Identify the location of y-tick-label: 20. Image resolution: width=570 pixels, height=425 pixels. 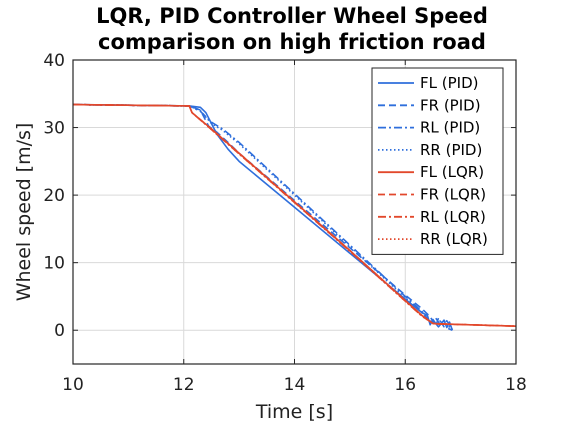
(54, 196).